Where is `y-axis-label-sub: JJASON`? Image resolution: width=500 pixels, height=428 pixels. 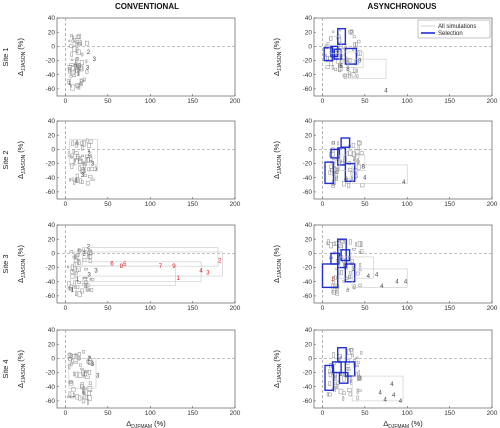
y-axis-label-sub: JJASON is located at coordinates (24, 373).